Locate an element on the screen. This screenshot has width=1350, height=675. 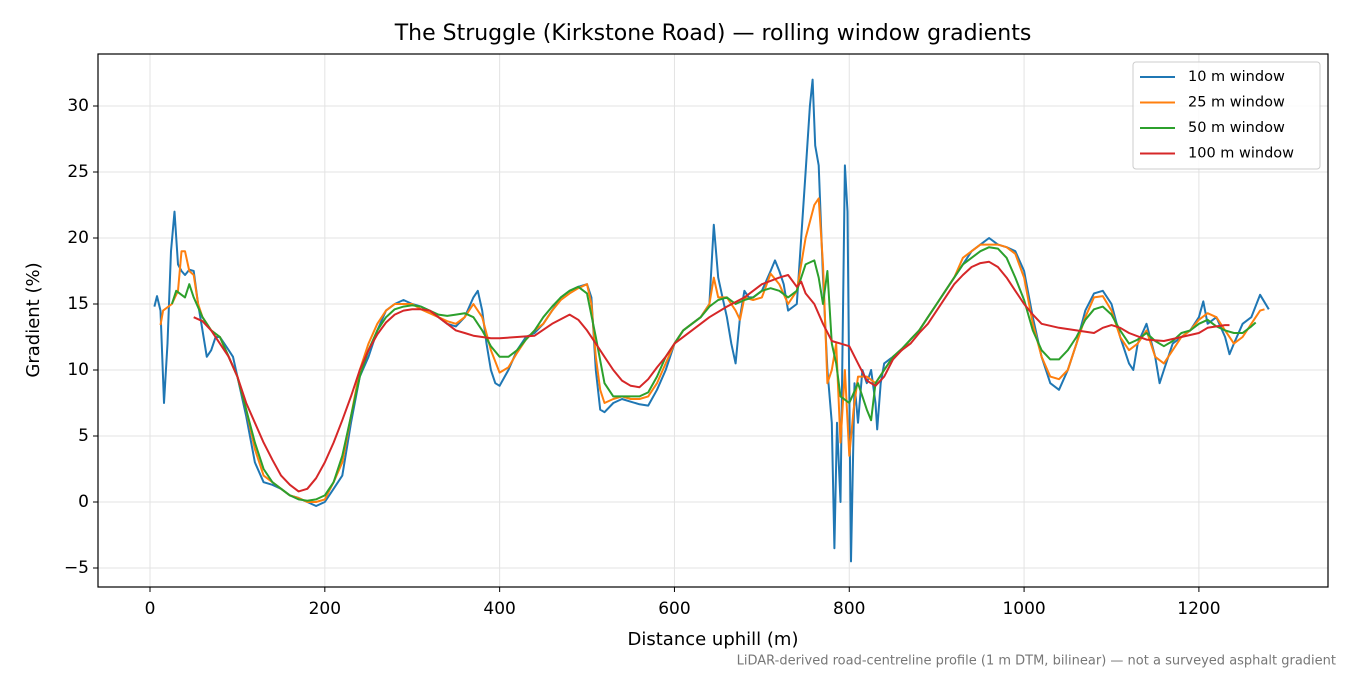
x-tick-label: 800 is located at coordinates (849, 609).